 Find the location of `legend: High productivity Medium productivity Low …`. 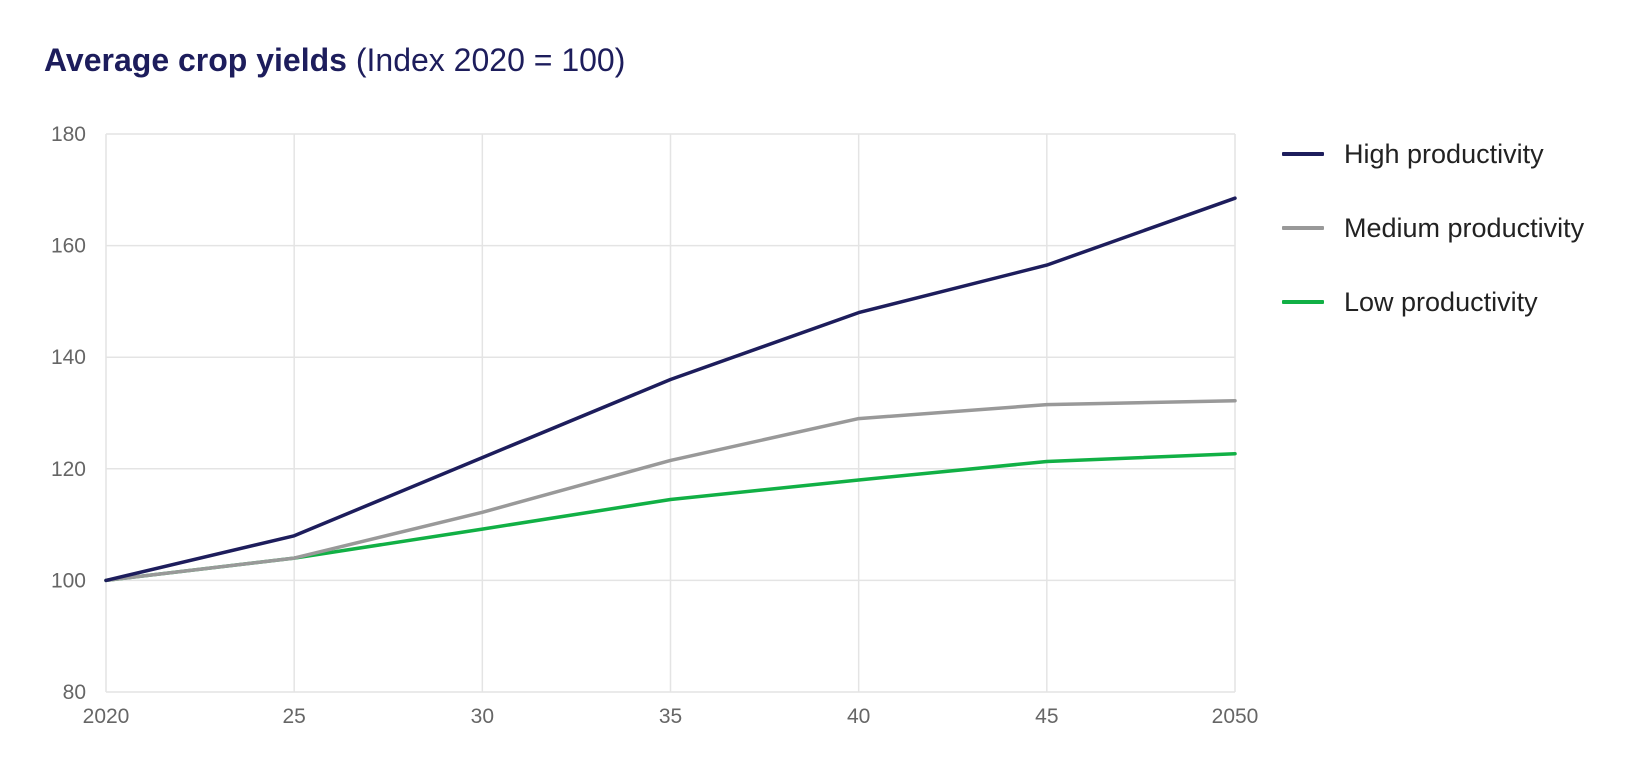

legend: High productivity Medium productivity Low … is located at coordinates (1433, 245).